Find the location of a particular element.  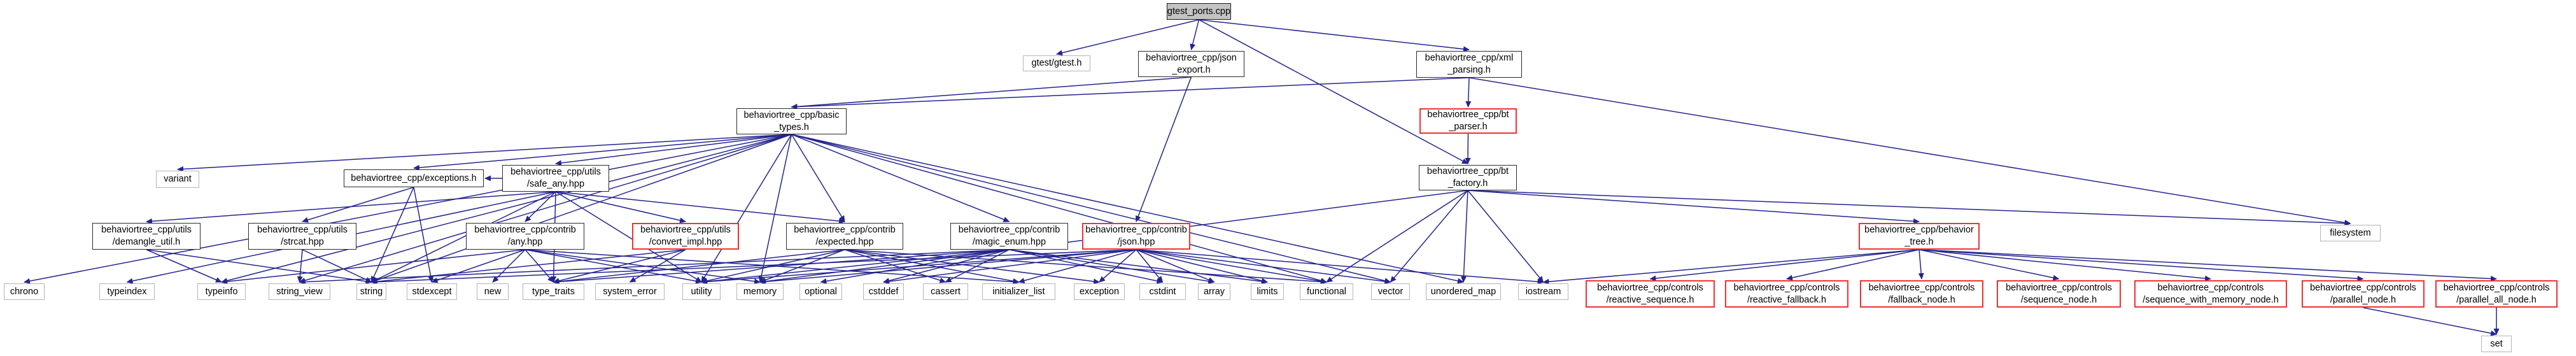

node-label: iostream is located at coordinates (1543, 291).